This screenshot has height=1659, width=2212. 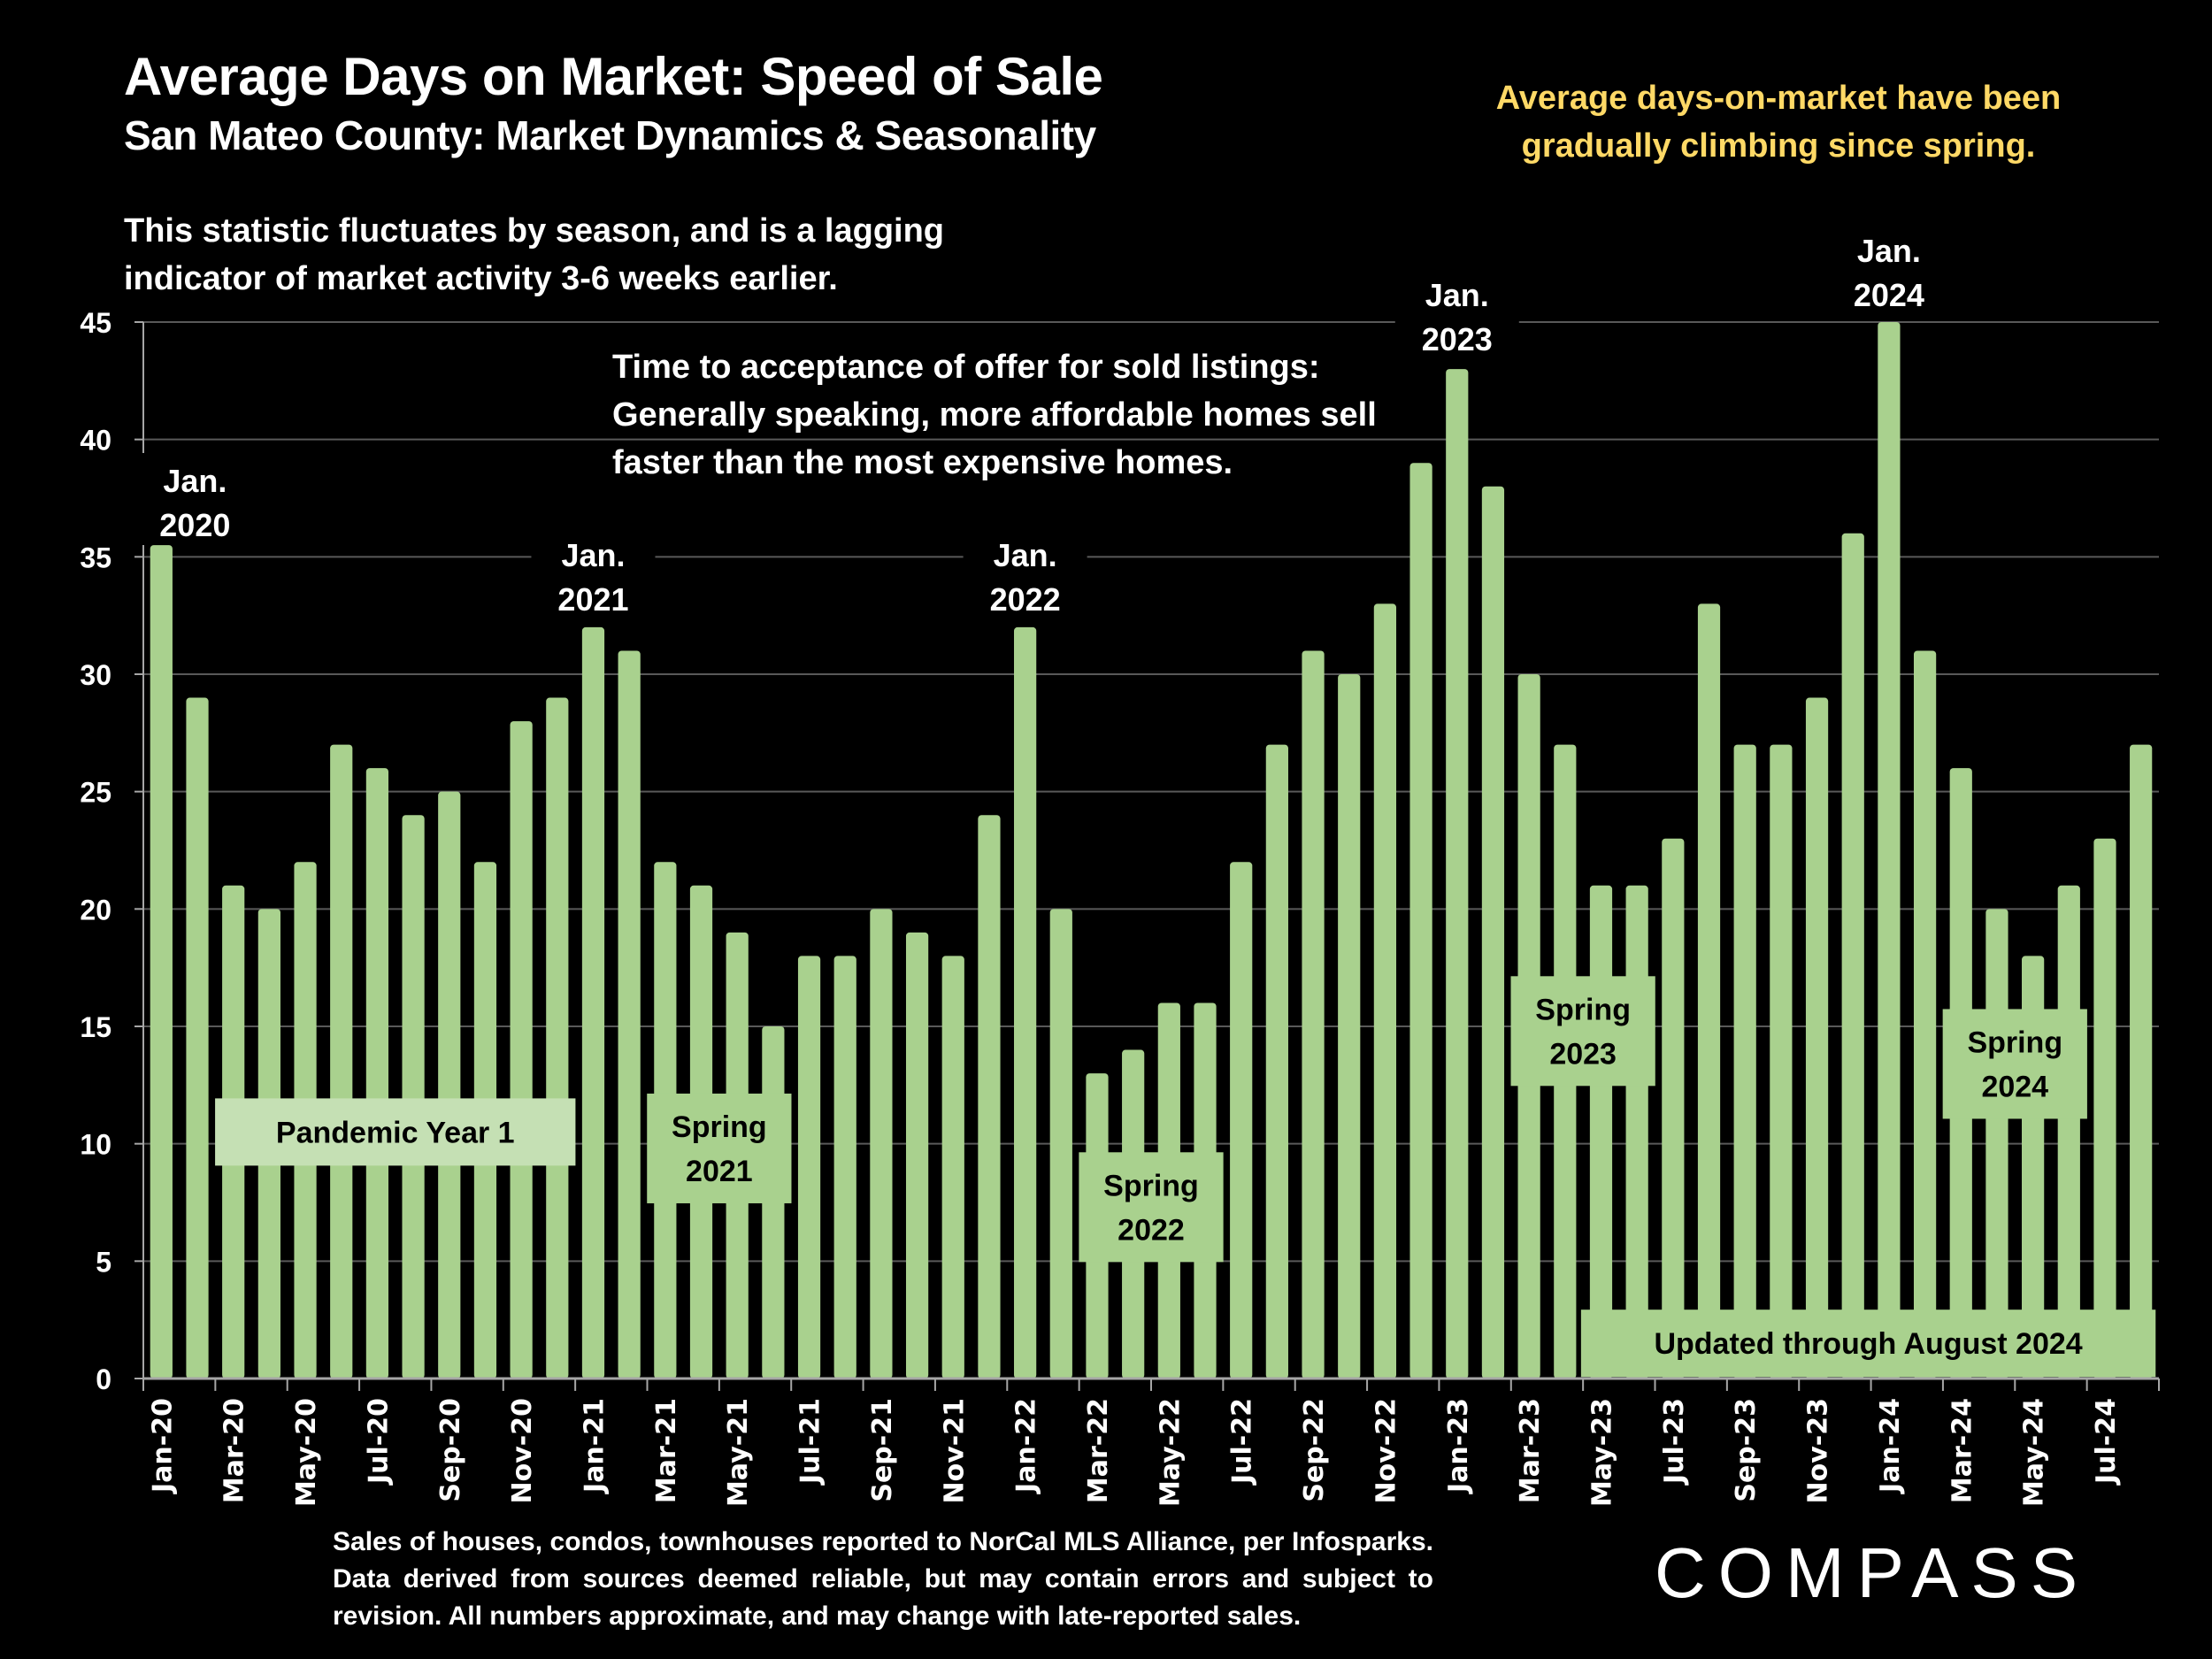 I want to click on x-tick-label: Nov-20, so click(x=523, y=1450).